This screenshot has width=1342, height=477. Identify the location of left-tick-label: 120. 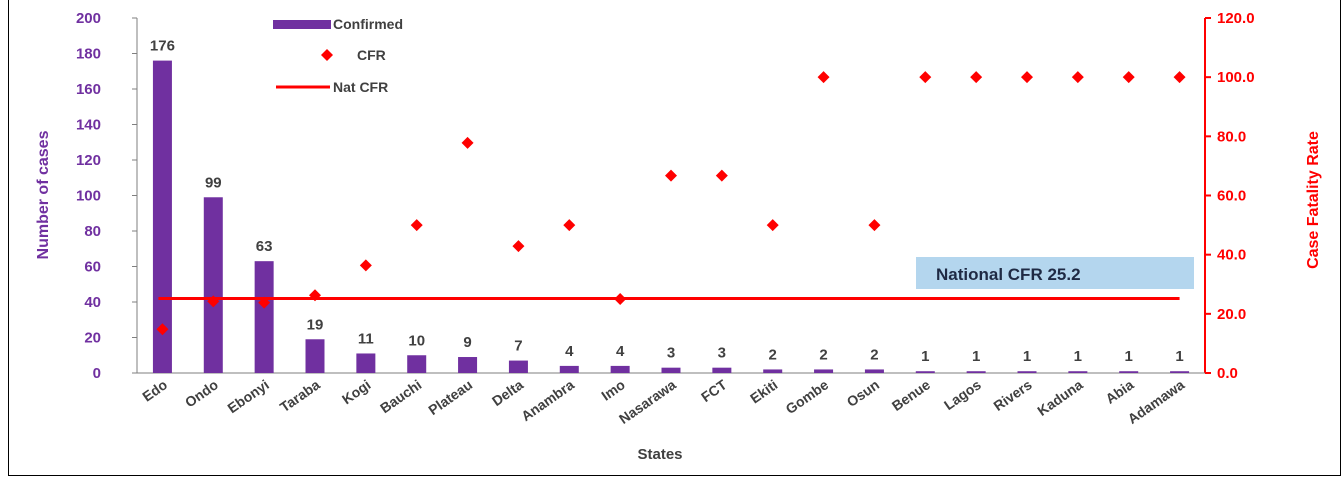
(88, 160).